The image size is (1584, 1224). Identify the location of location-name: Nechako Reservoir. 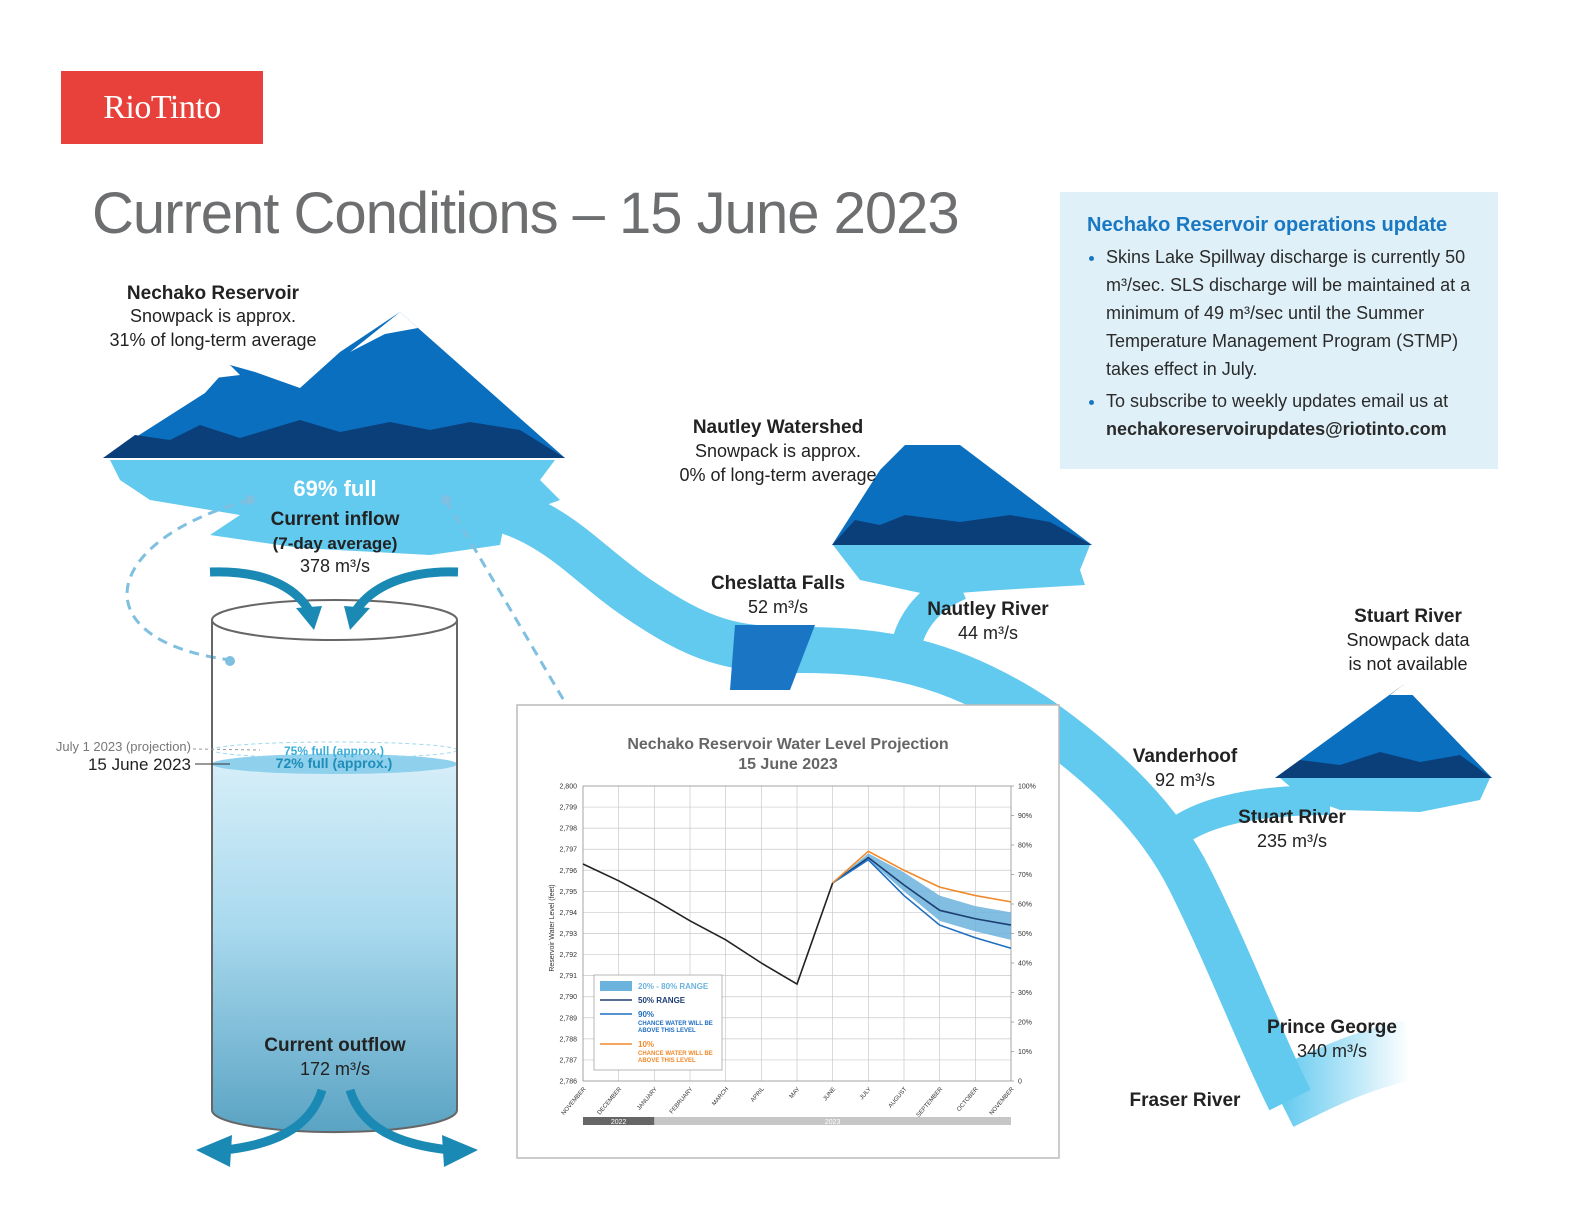
(213, 293).